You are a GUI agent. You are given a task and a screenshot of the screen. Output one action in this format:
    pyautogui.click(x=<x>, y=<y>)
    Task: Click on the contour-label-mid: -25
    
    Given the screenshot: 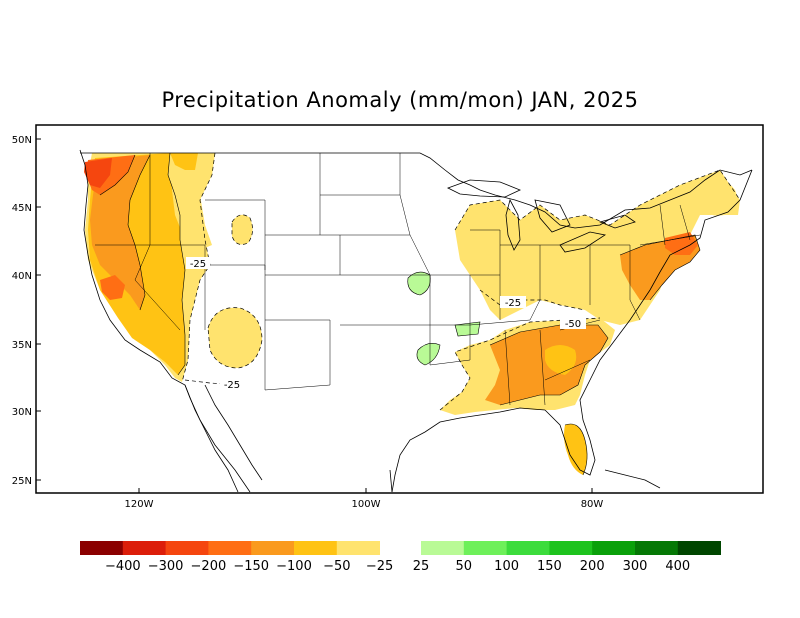 What is the action you would take?
    pyautogui.click(x=513, y=303)
    